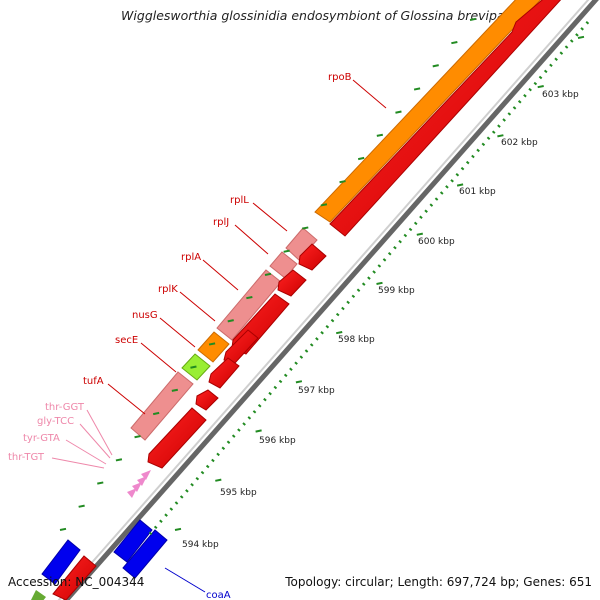 This screenshot has width=600, height=600. I want to click on label-secE: secE, so click(126, 340).